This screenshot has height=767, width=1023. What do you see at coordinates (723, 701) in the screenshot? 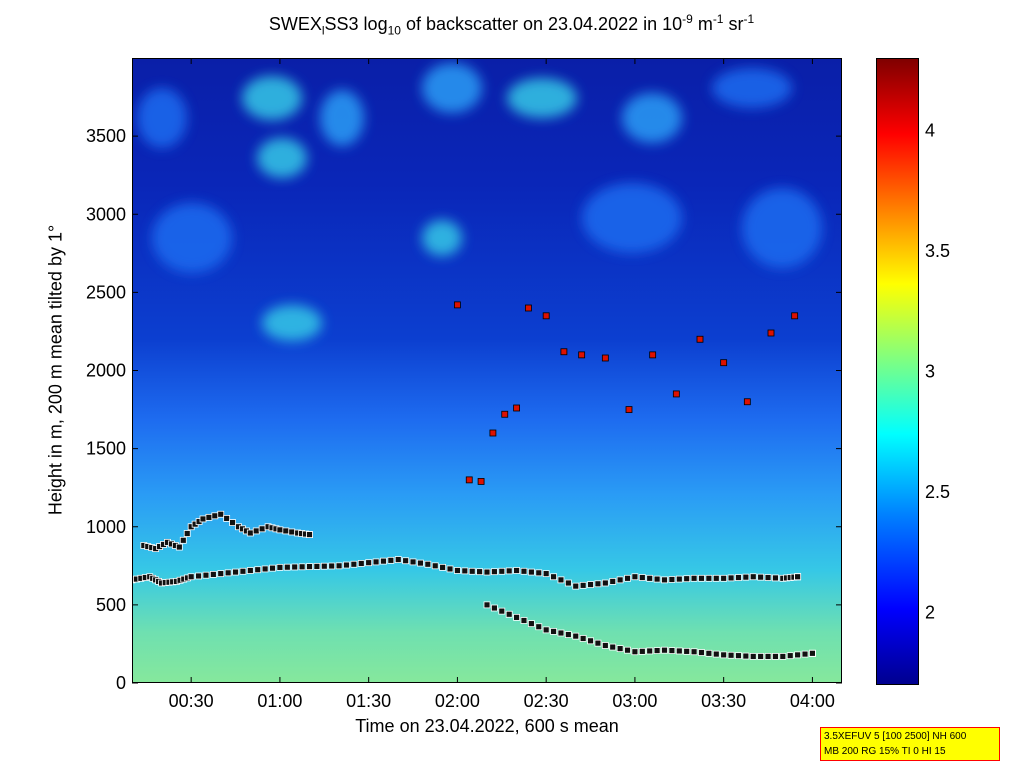
I see `x-tick-label-6: 03:30` at bounding box center [723, 701].